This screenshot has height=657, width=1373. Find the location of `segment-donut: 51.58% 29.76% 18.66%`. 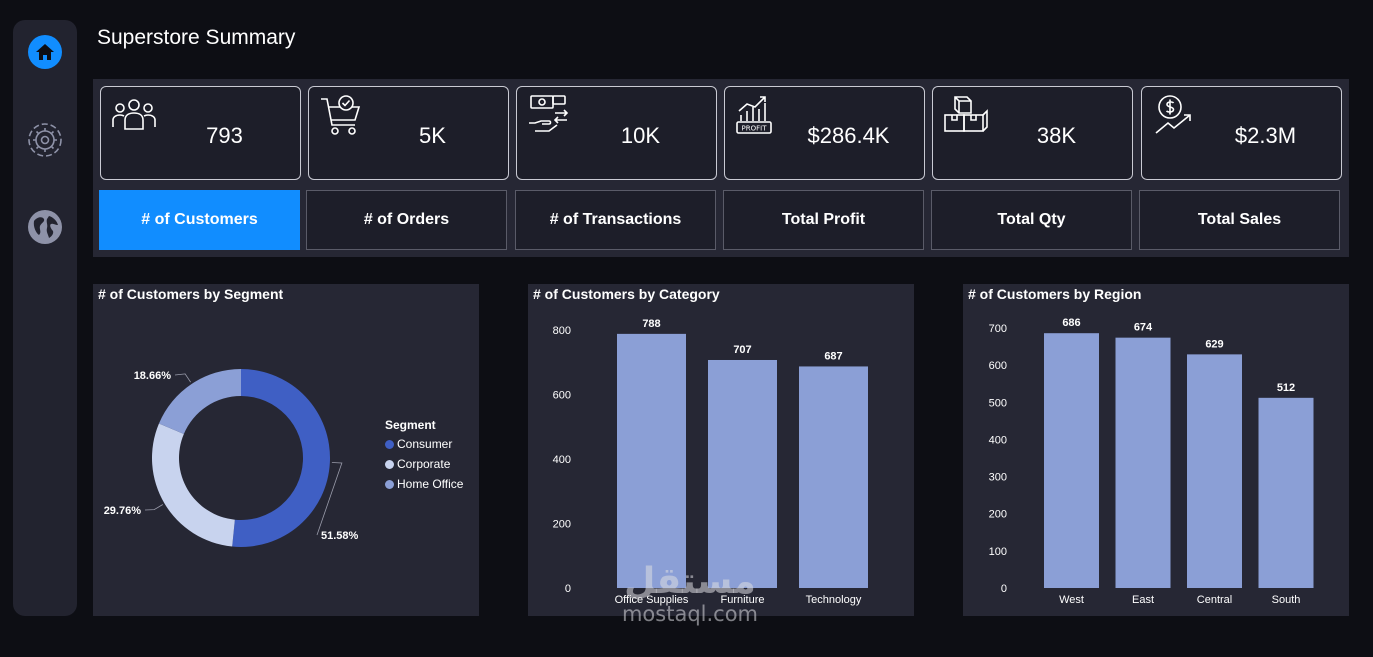

segment-donut: 51.58% 29.76% 18.66% is located at coordinates (231, 458).